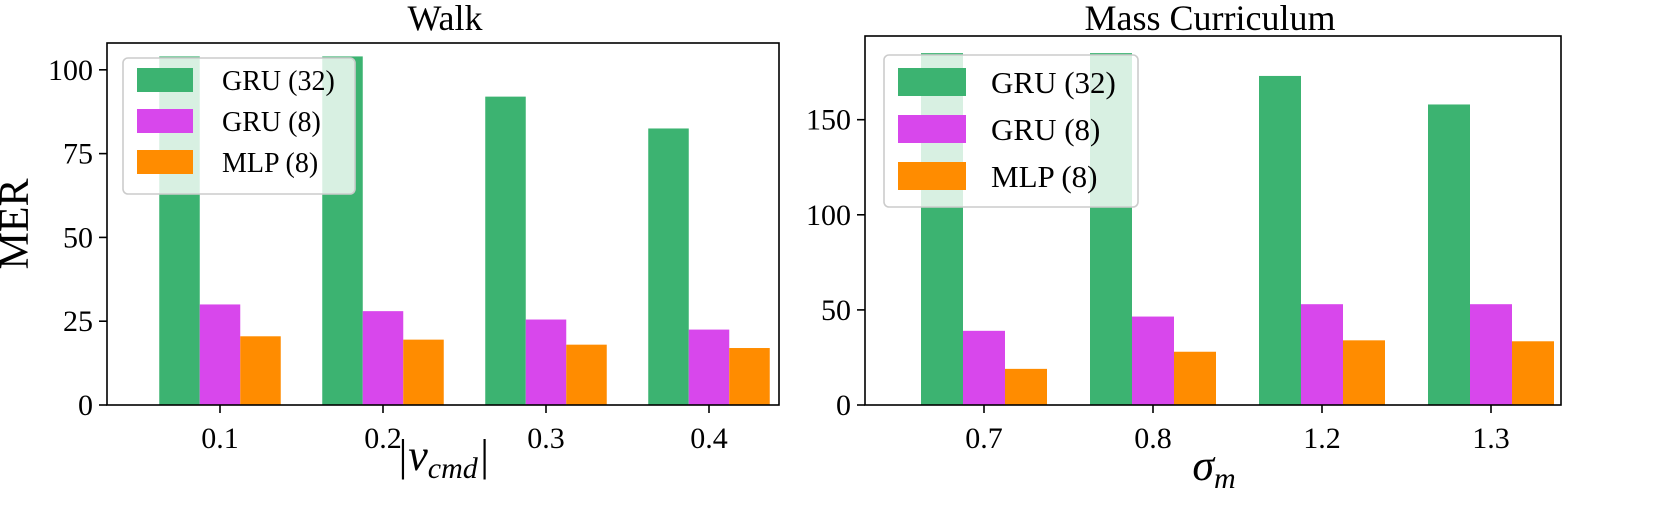  Describe the element at coordinates (984, 438) in the screenshot. I see `x-tick-label: 0.7` at that location.